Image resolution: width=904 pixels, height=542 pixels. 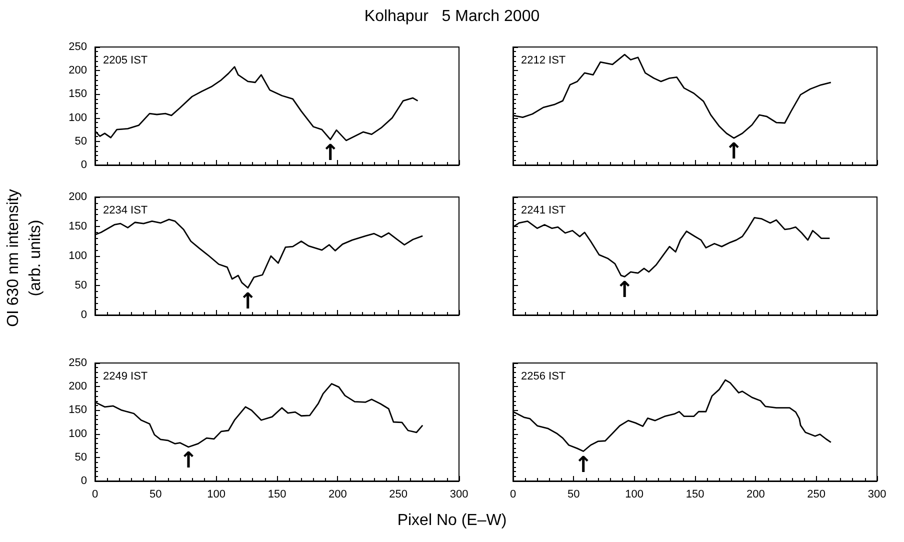 I want to click on chart-title: Kolhapur 5 March 2000, so click(x=452, y=17).